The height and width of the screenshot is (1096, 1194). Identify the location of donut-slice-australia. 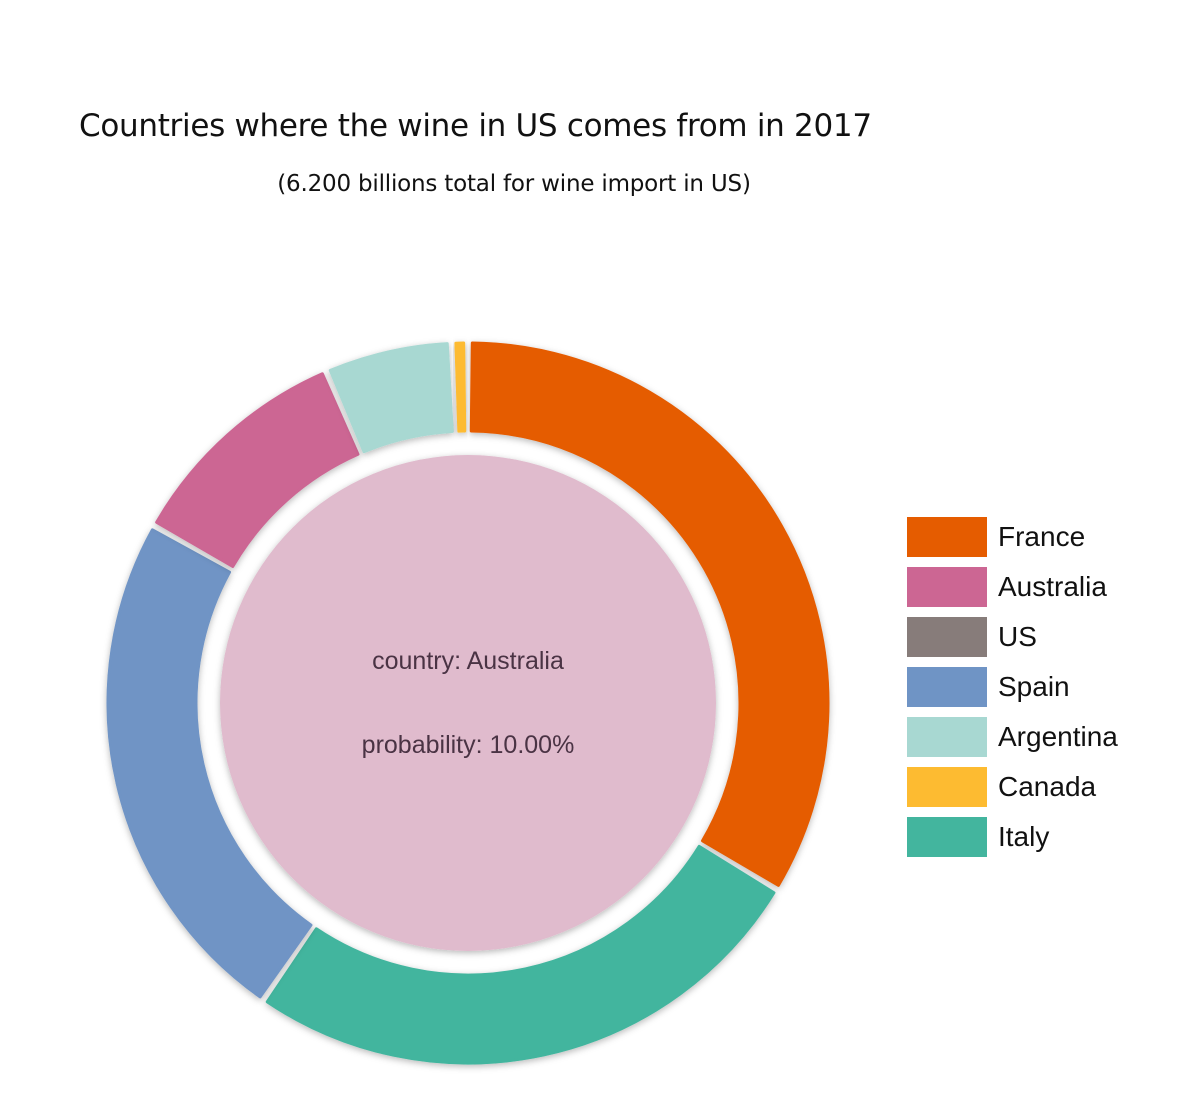
(257, 470).